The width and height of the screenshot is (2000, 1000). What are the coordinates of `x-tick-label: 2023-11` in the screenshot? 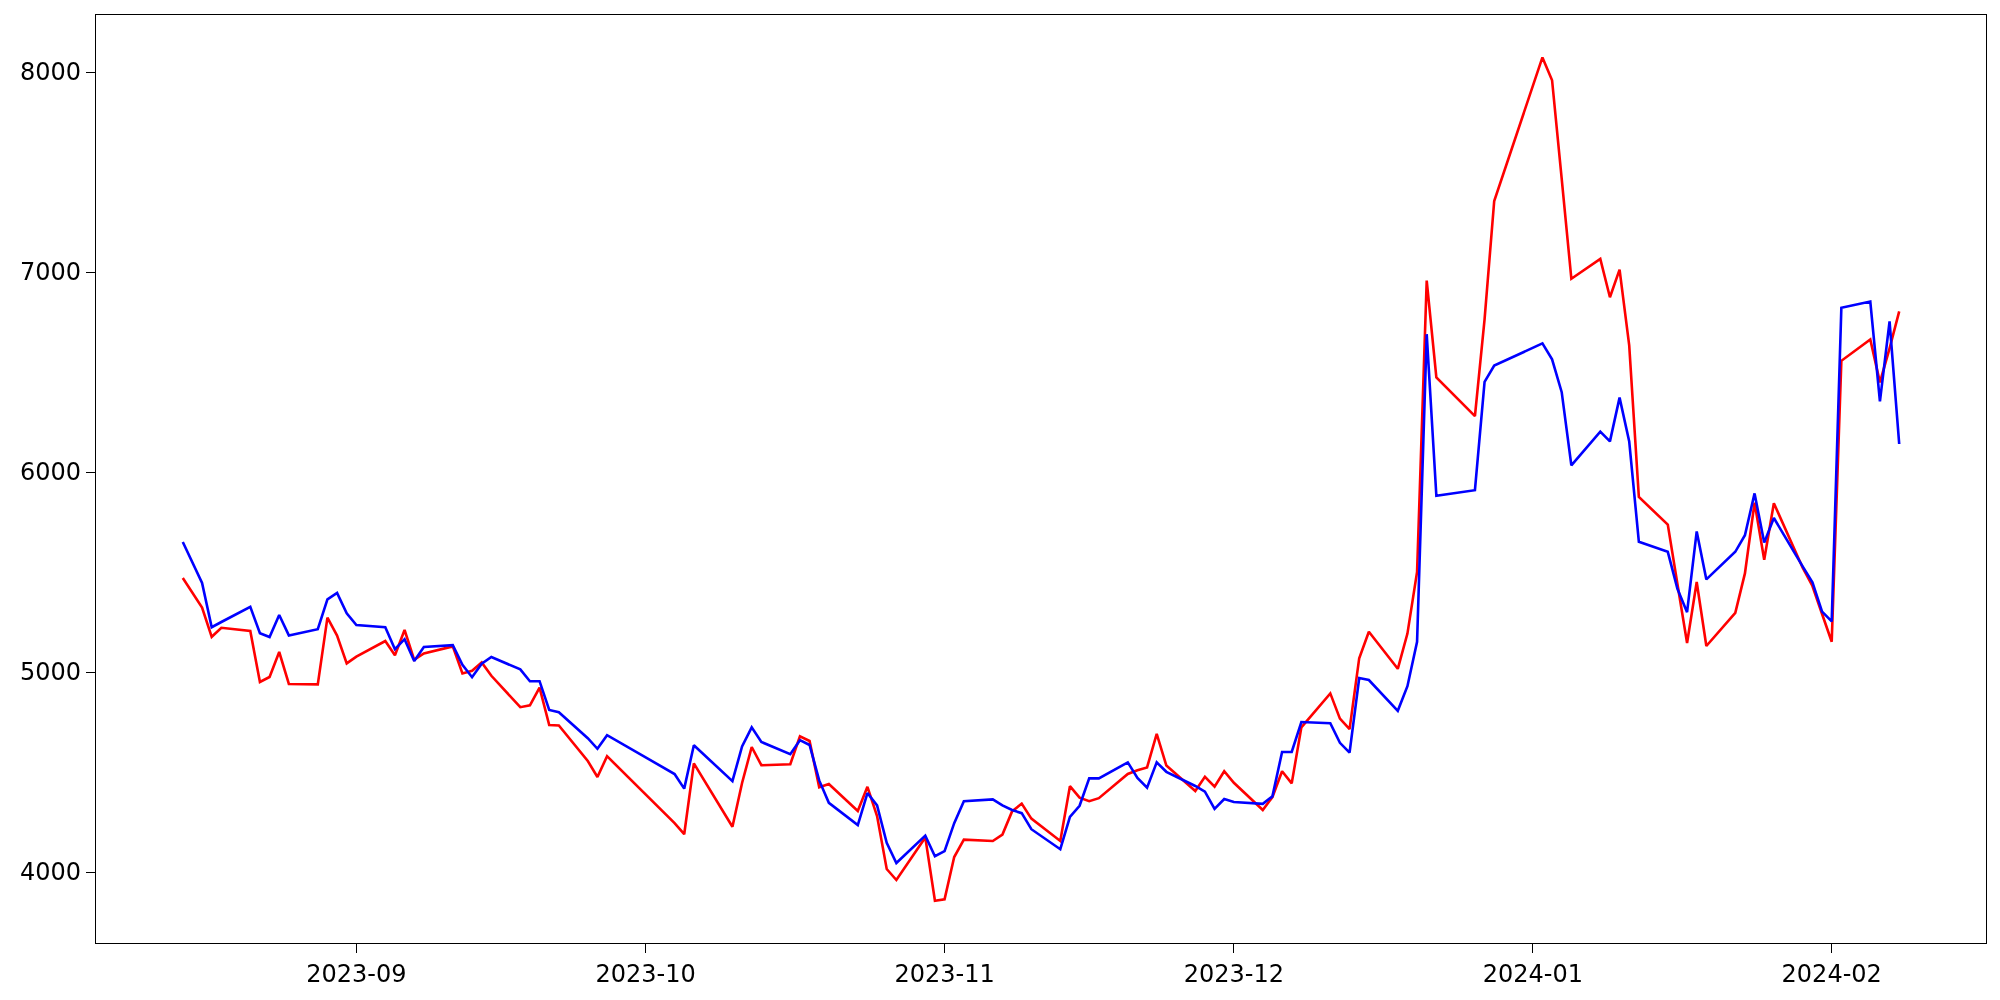 It's located at (944, 973).